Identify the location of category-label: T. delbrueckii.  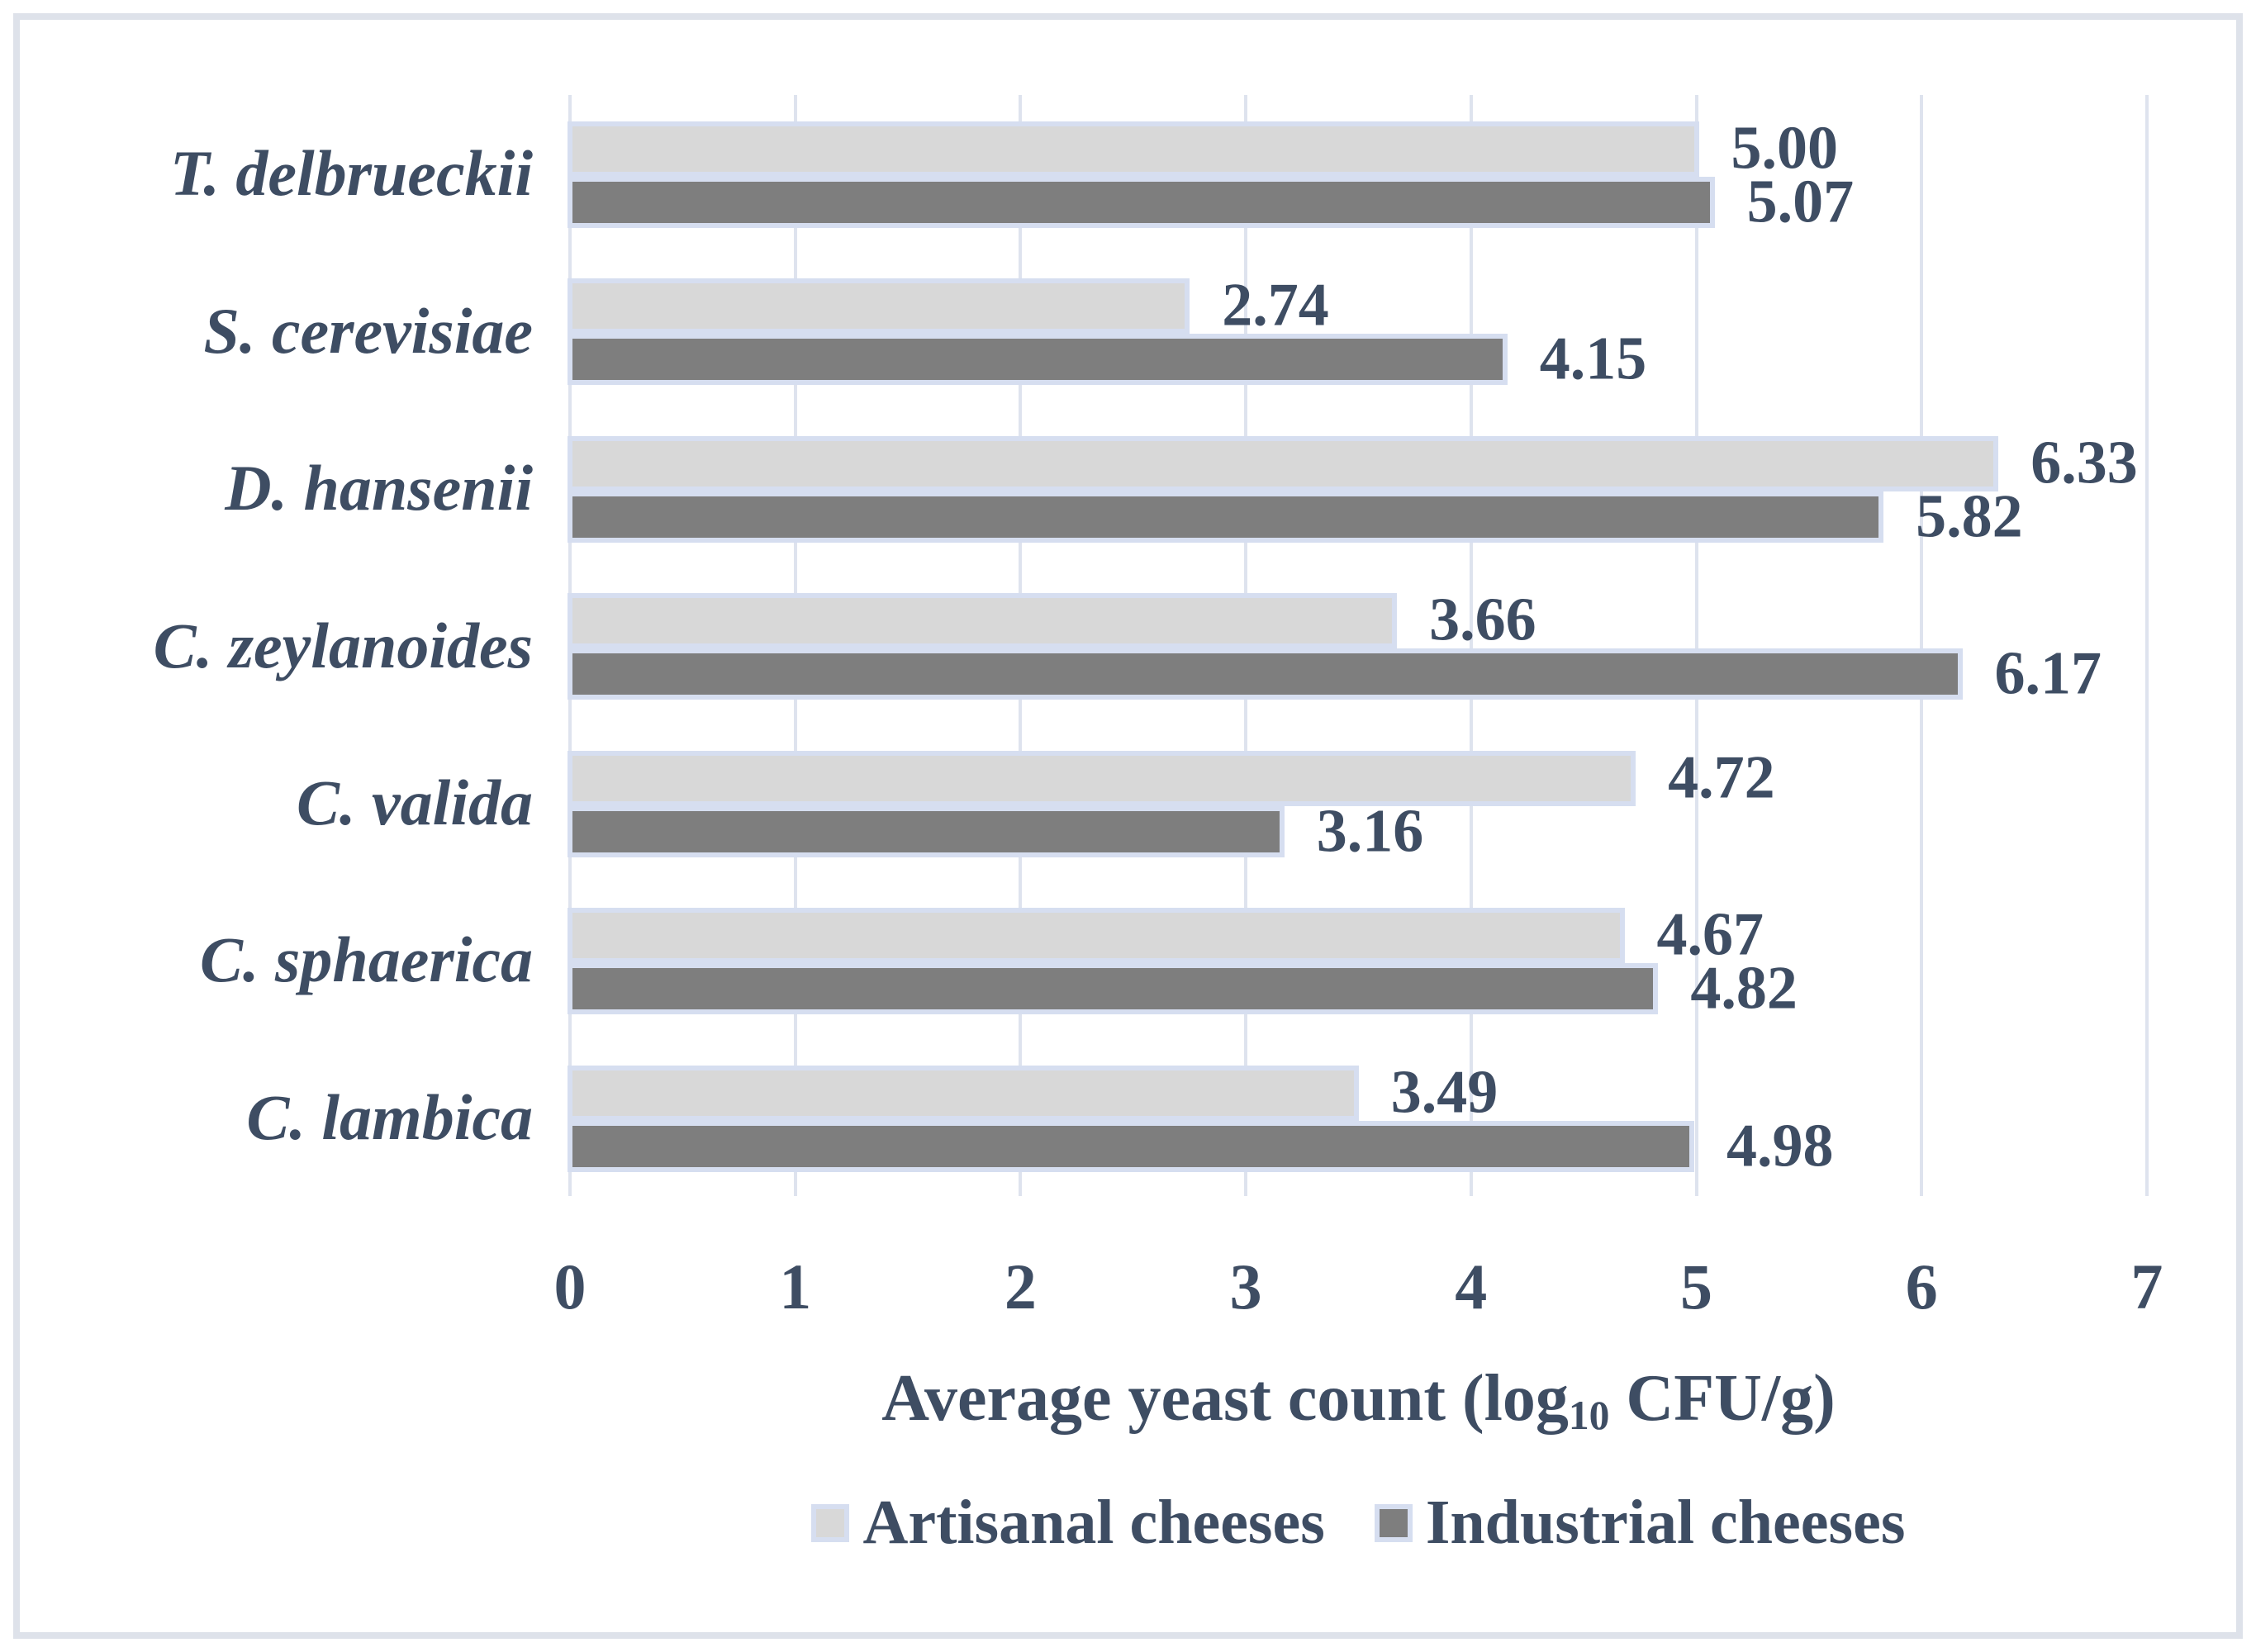
(351, 173).